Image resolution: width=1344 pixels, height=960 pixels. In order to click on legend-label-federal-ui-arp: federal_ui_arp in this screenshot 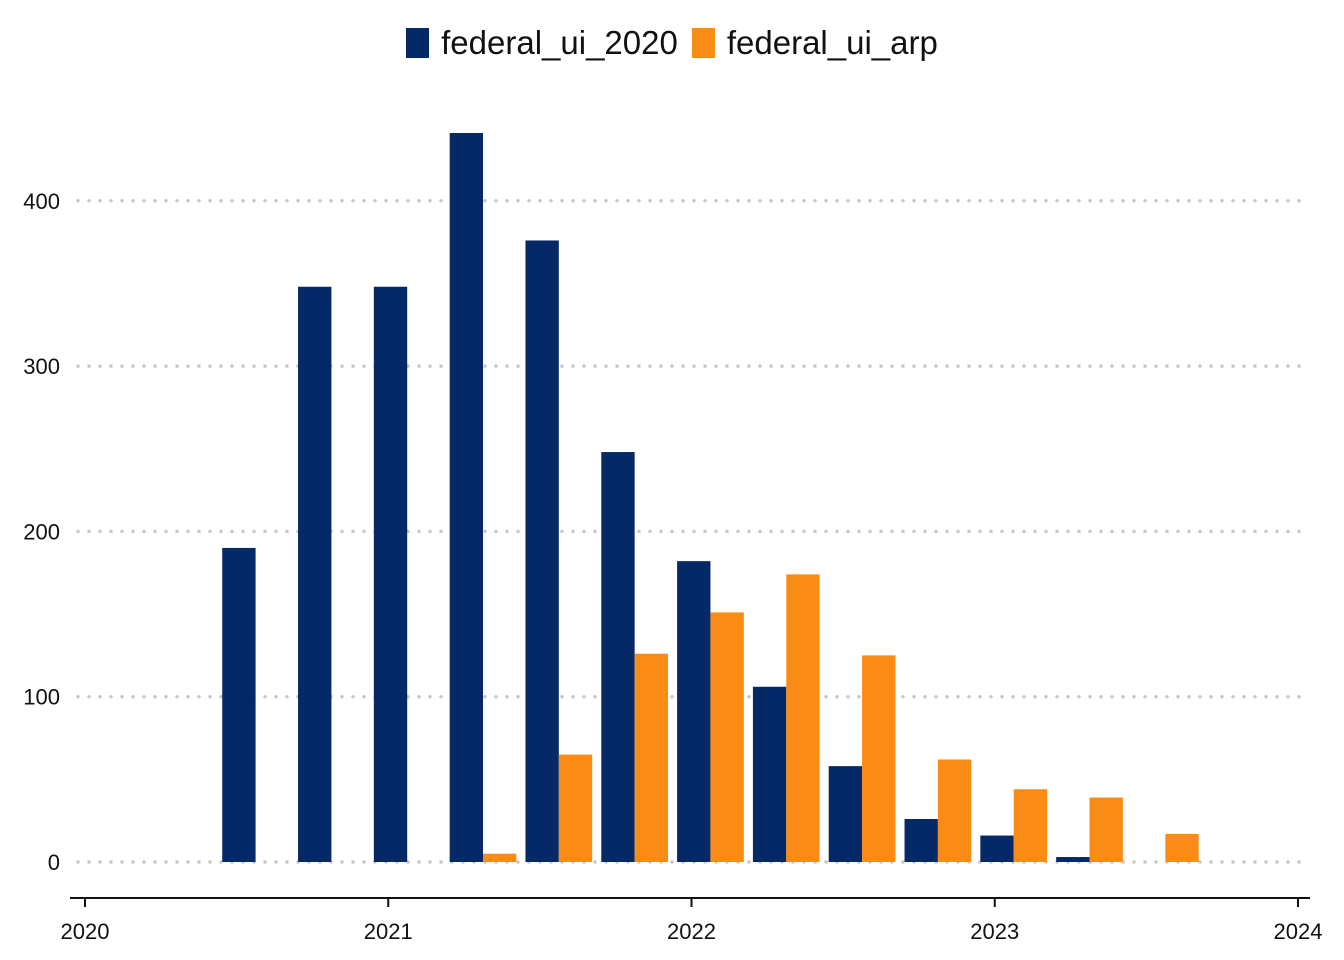, I will do `click(832, 42)`.